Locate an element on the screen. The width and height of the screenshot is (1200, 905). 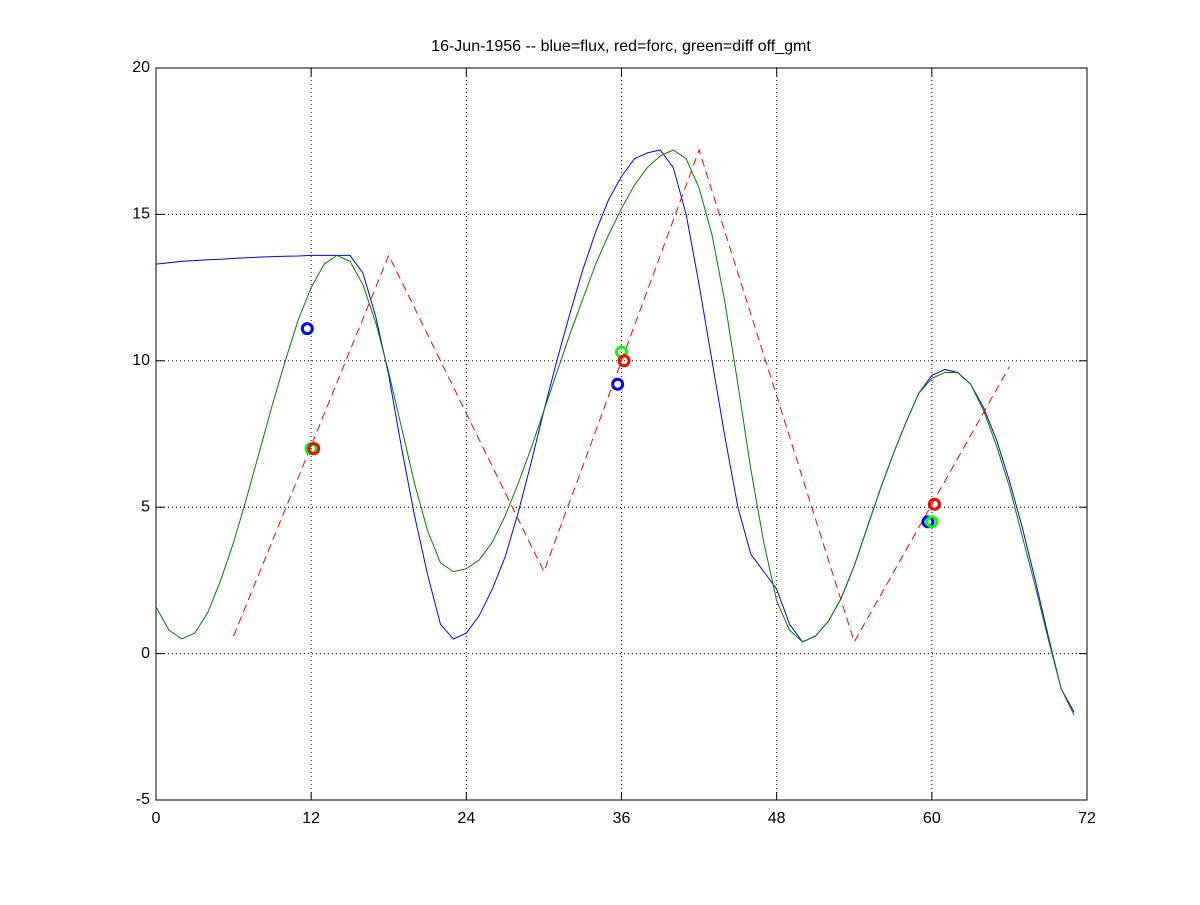
y-tick-label: 10 is located at coordinates (141, 360).